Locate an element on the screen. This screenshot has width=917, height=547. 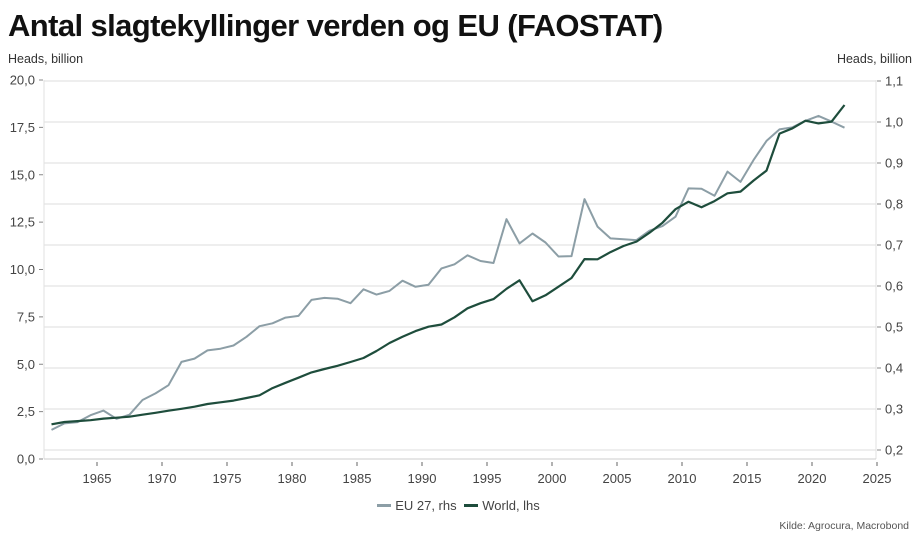
y2-tick-label: 0,5 is located at coordinates (894, 327).